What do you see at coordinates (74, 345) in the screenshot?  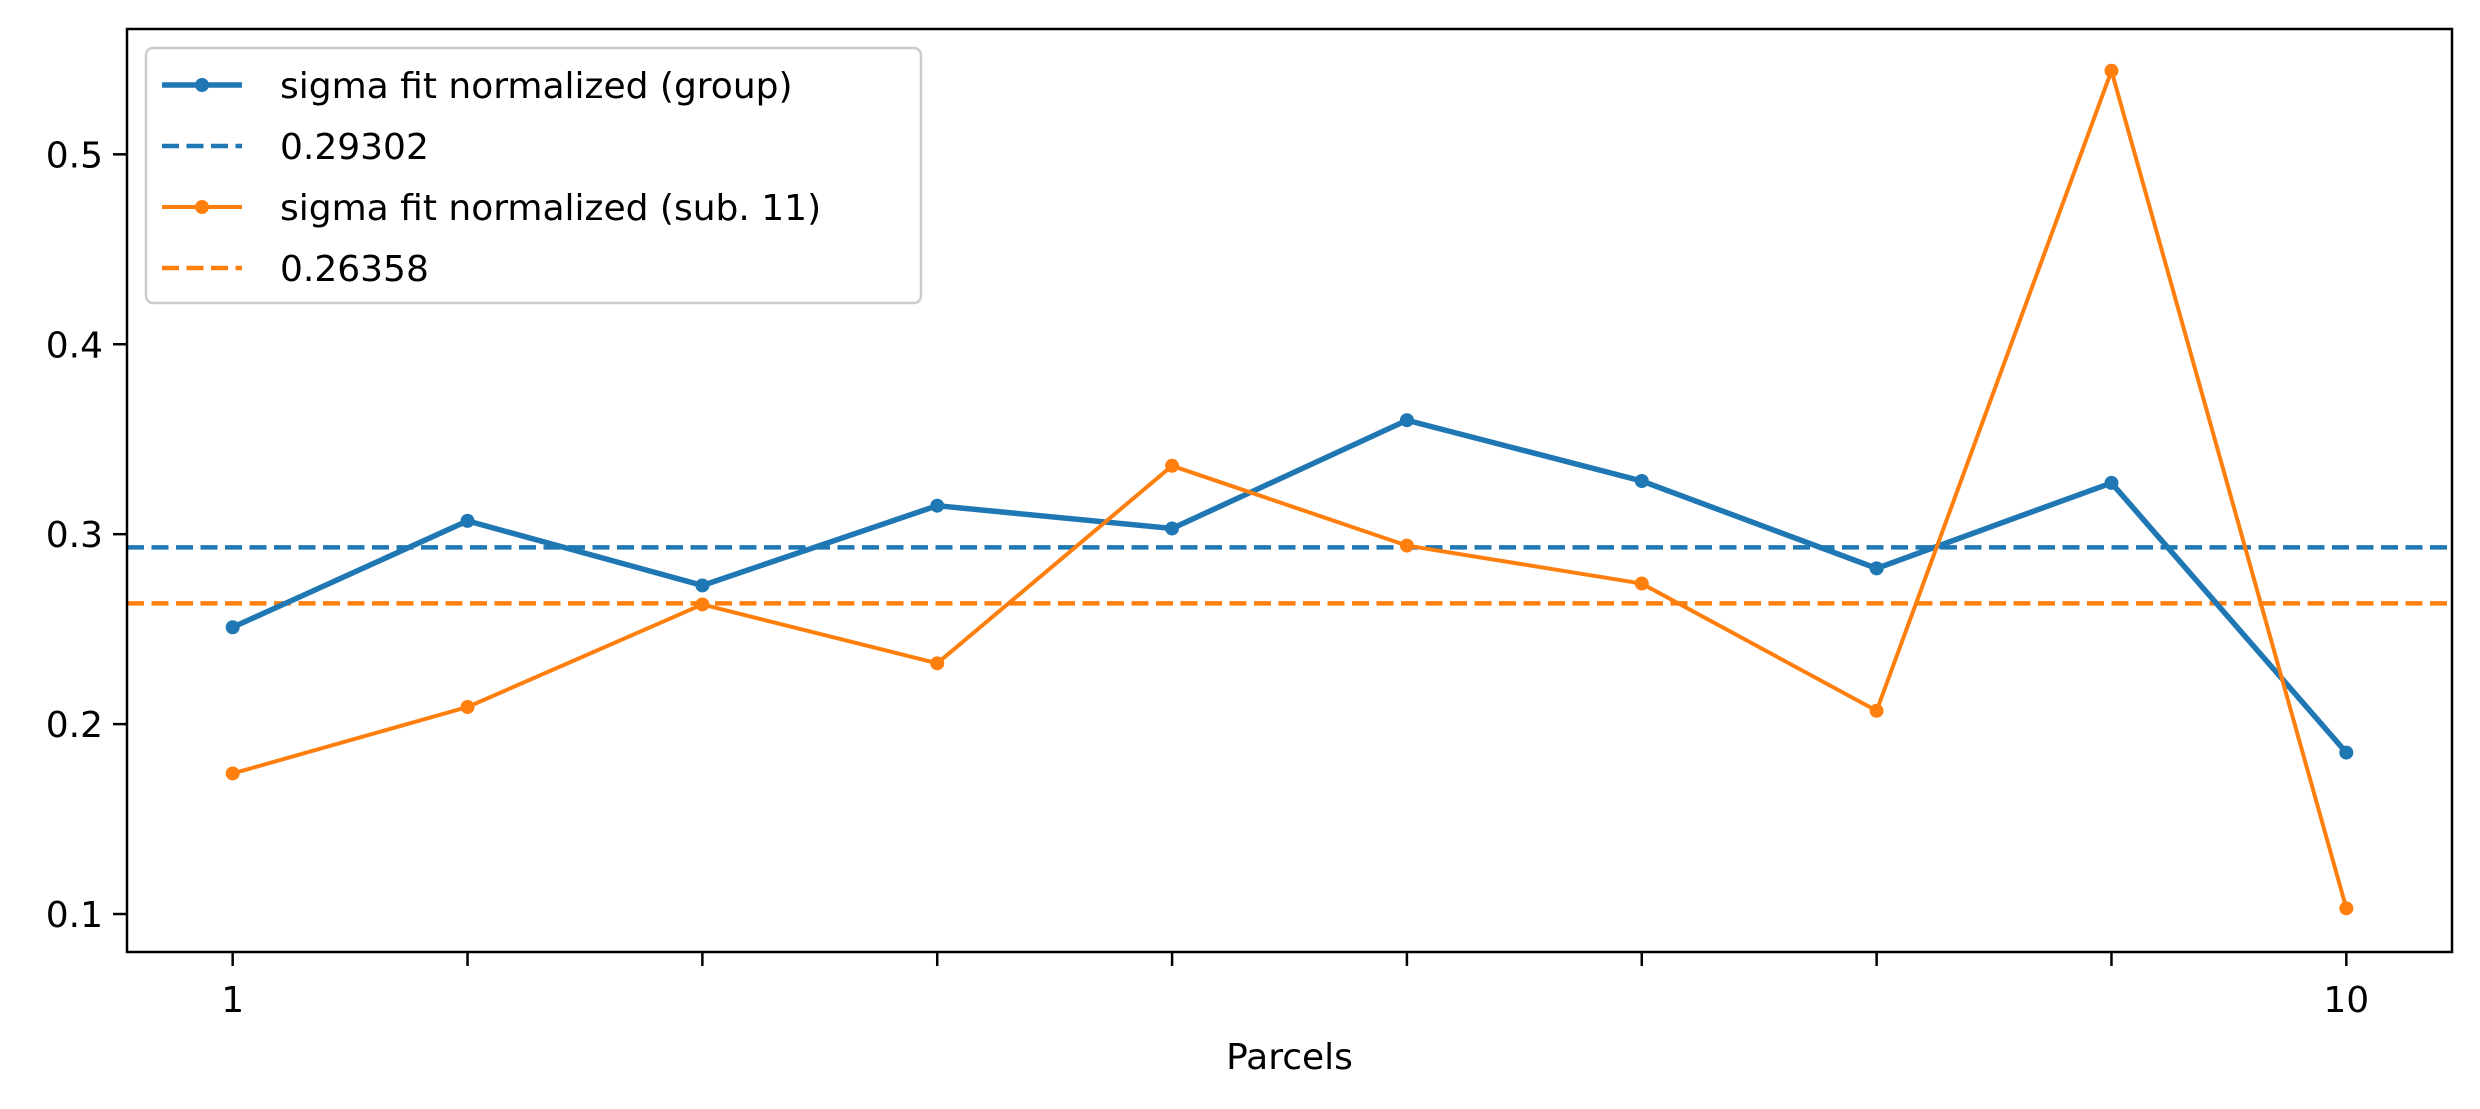 I see `y-tick-label: 0.4` at bounding box center [74, 345].